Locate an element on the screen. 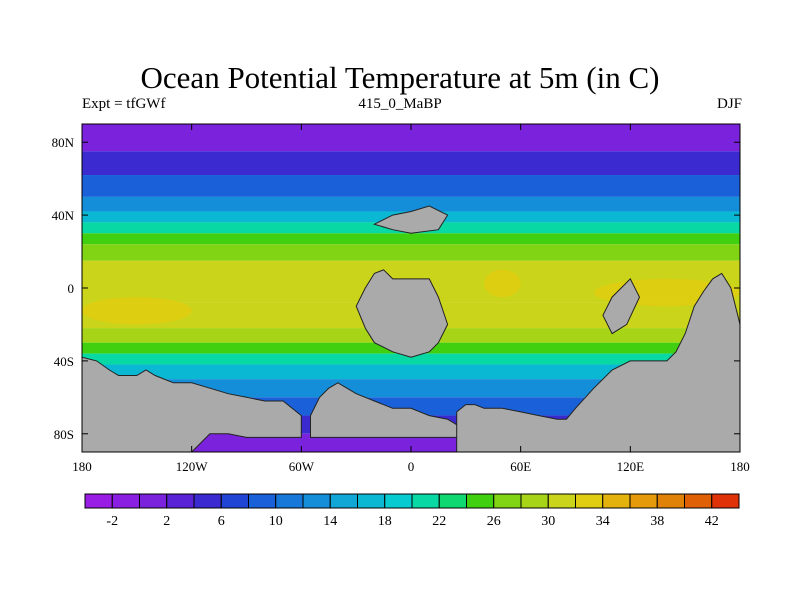  colorbar-label: 10 is located at coordinates (276, 521).